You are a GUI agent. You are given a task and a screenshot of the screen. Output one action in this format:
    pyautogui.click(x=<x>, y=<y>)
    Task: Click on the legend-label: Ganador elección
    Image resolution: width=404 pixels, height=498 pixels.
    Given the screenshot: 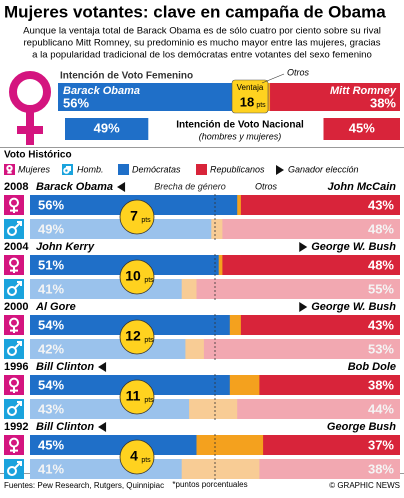 What is the action you would take?
    pyautogui.click(x=323, y=169)
    